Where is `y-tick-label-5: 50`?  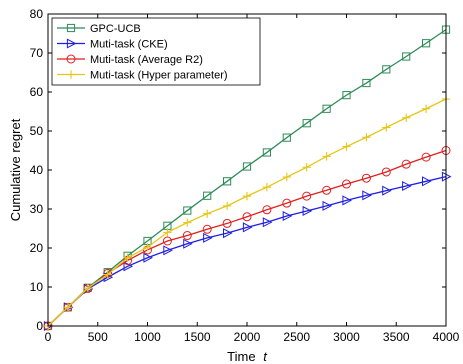 y-tick-label-5: 50 is located at coordinates (37, 131).